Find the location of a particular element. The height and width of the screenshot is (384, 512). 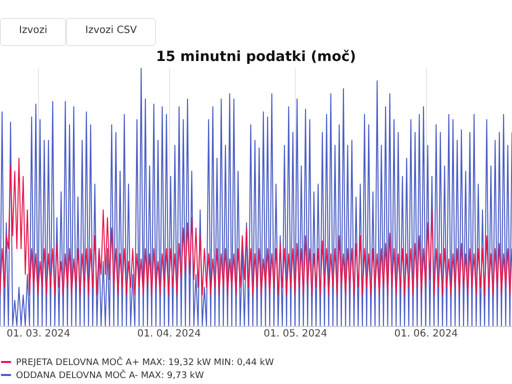

x-tick-label: 01. 06. 2024 is located at coordinates (426, 334).